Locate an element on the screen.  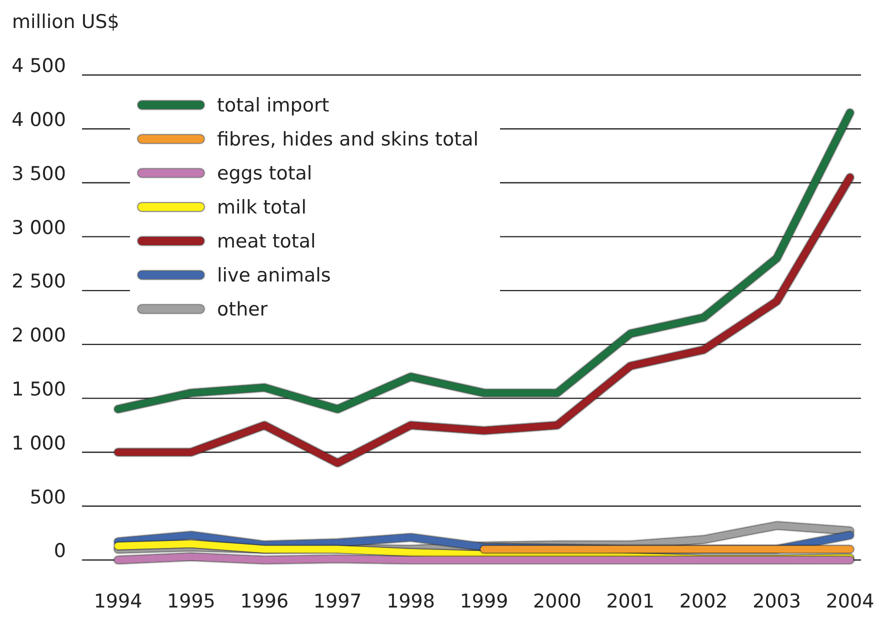
y-tick-label: 1 500 is located at coordinates (39, 389).